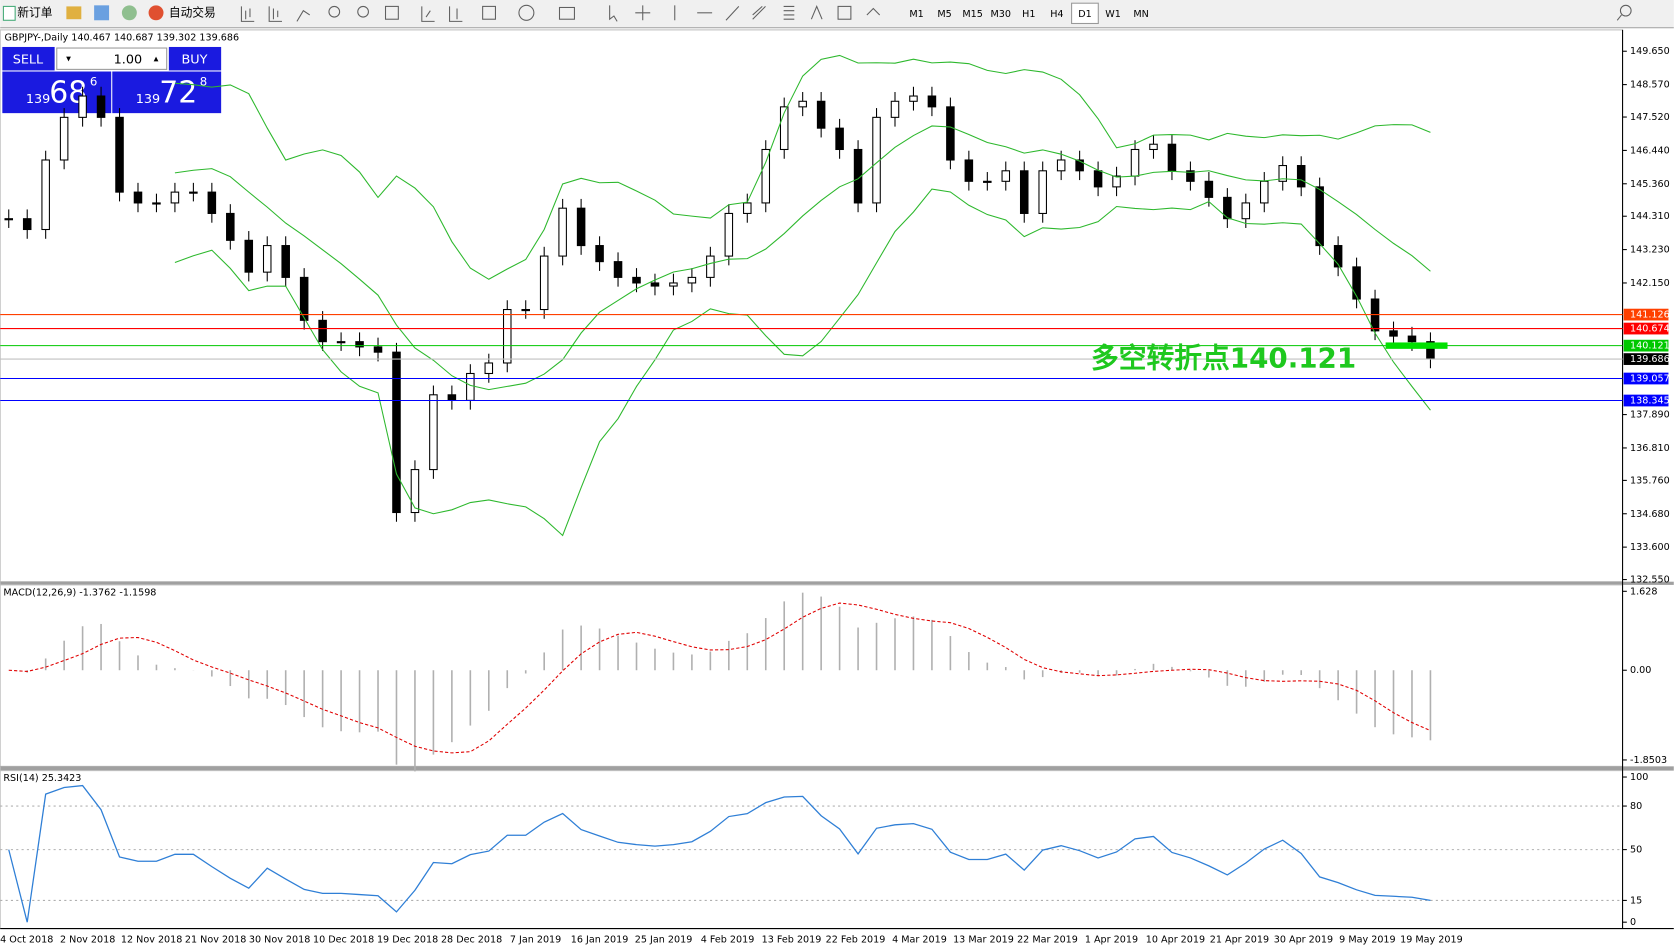 Image resolution: width=1674 pixels, height=951 pixels. I want to click on date-label: 9 May 2019, so click(1367, 939).